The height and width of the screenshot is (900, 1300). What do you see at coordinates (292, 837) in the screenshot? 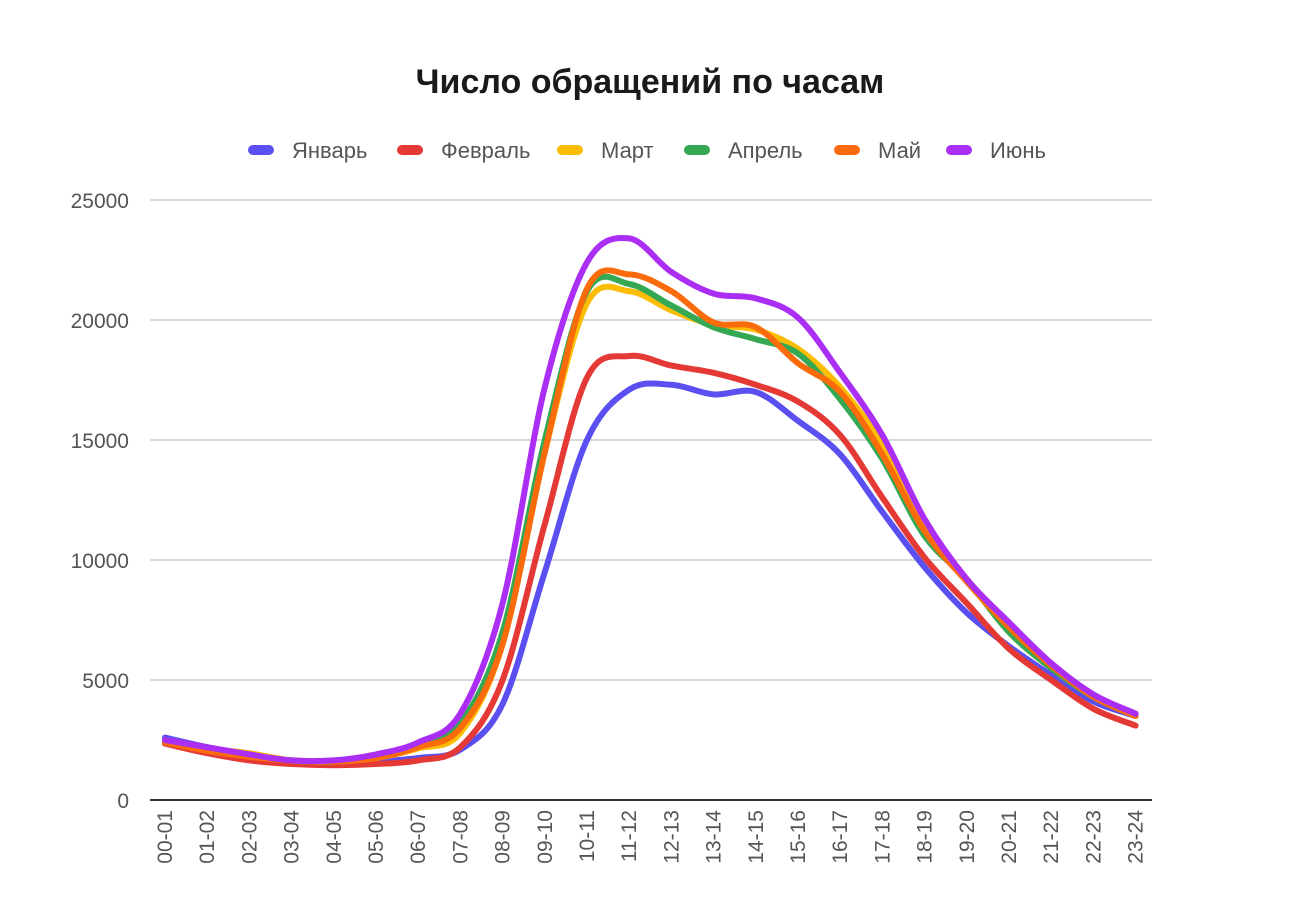
I see `x-tick-label: 03-04` at bounding box center [292, 837].